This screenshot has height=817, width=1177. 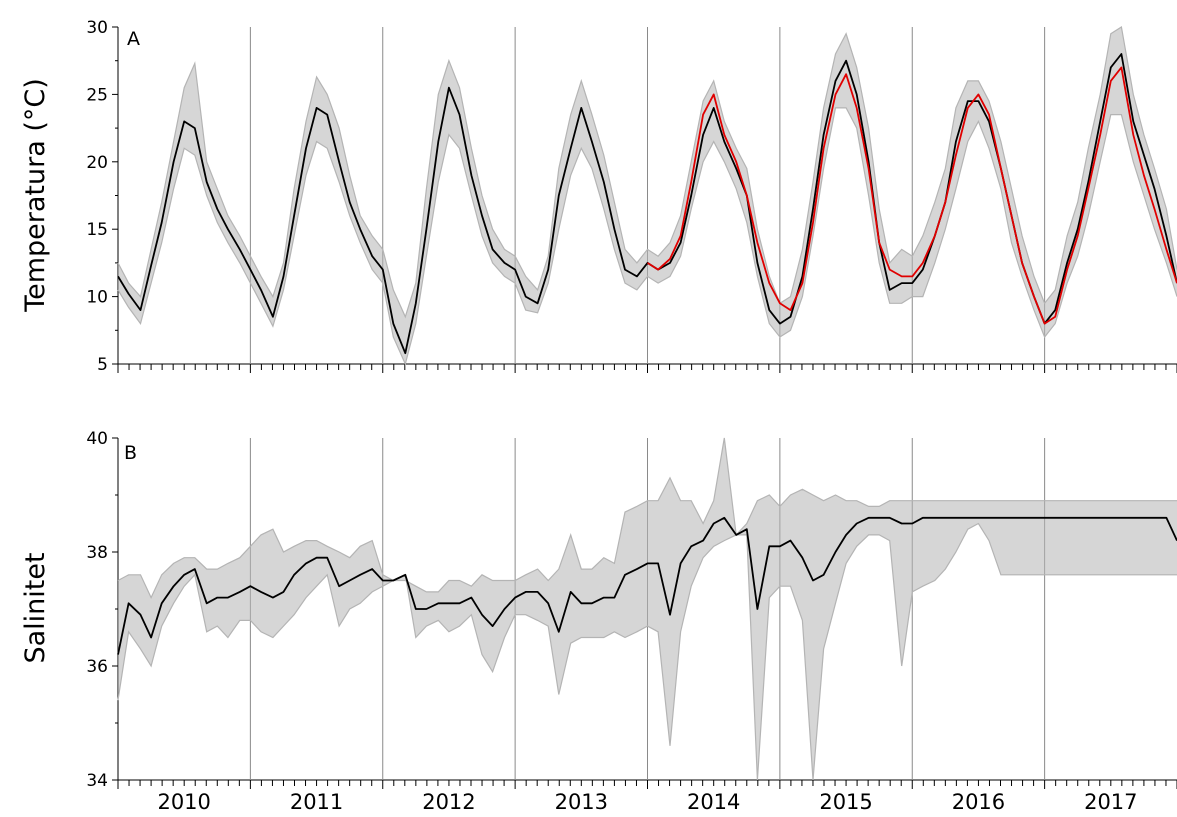 I want to click on year-label: 2010, so click(x=183, y=802).